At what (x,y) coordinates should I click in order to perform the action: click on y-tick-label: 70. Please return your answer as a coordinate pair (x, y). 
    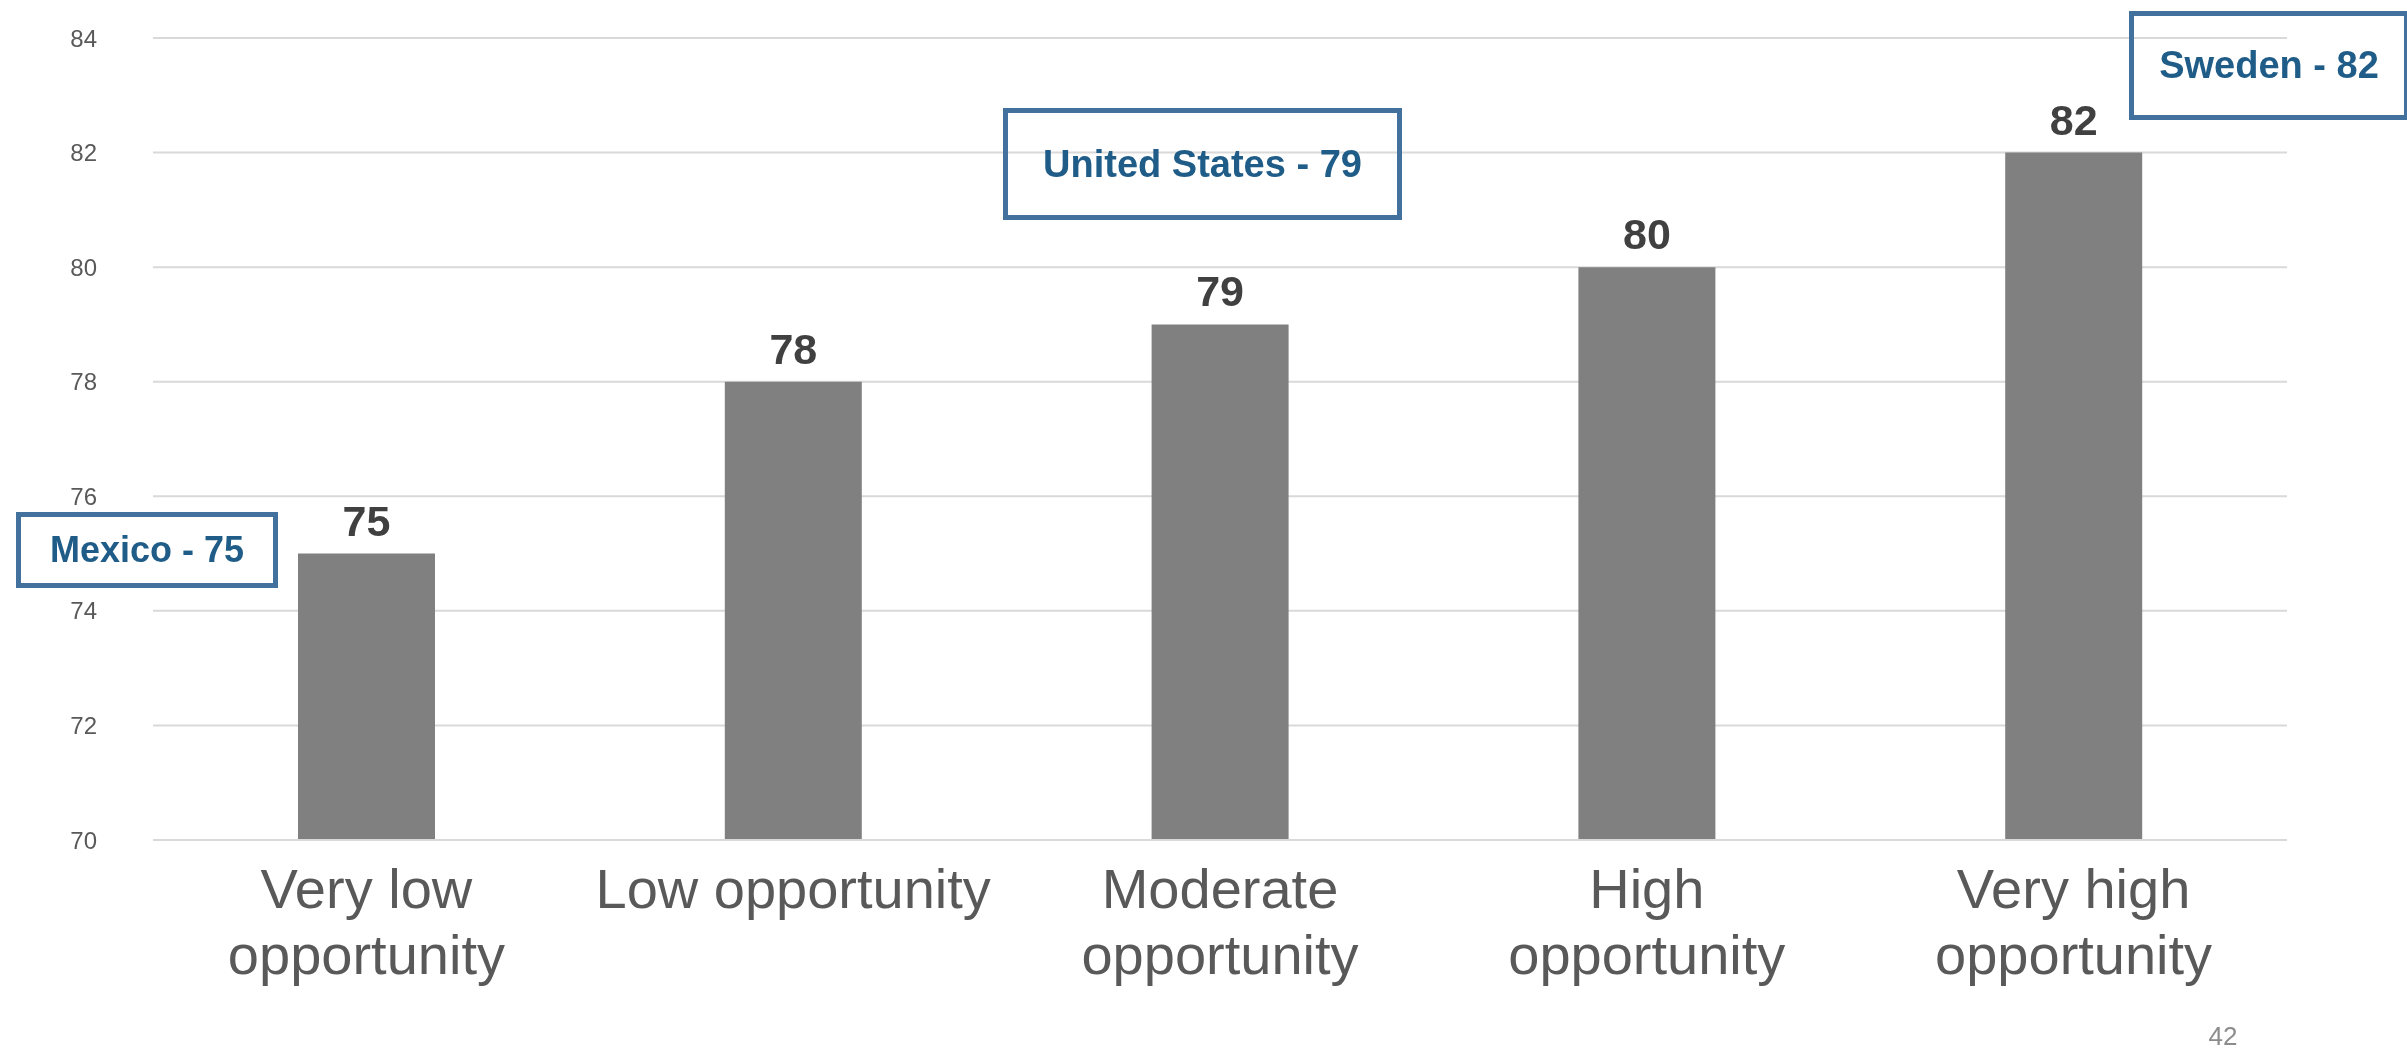
    Looking at the image, I should click on (83, 840).